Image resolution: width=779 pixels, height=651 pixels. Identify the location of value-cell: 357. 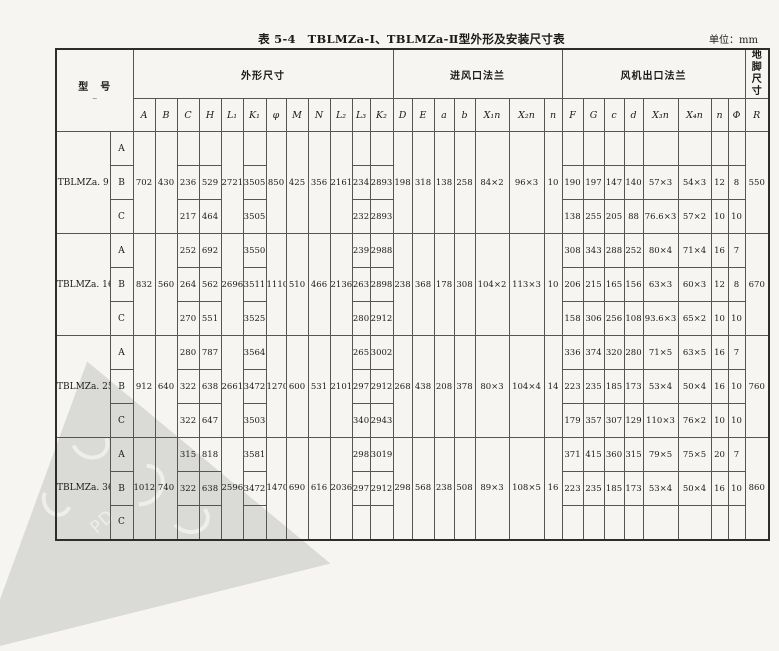
(593, 420).